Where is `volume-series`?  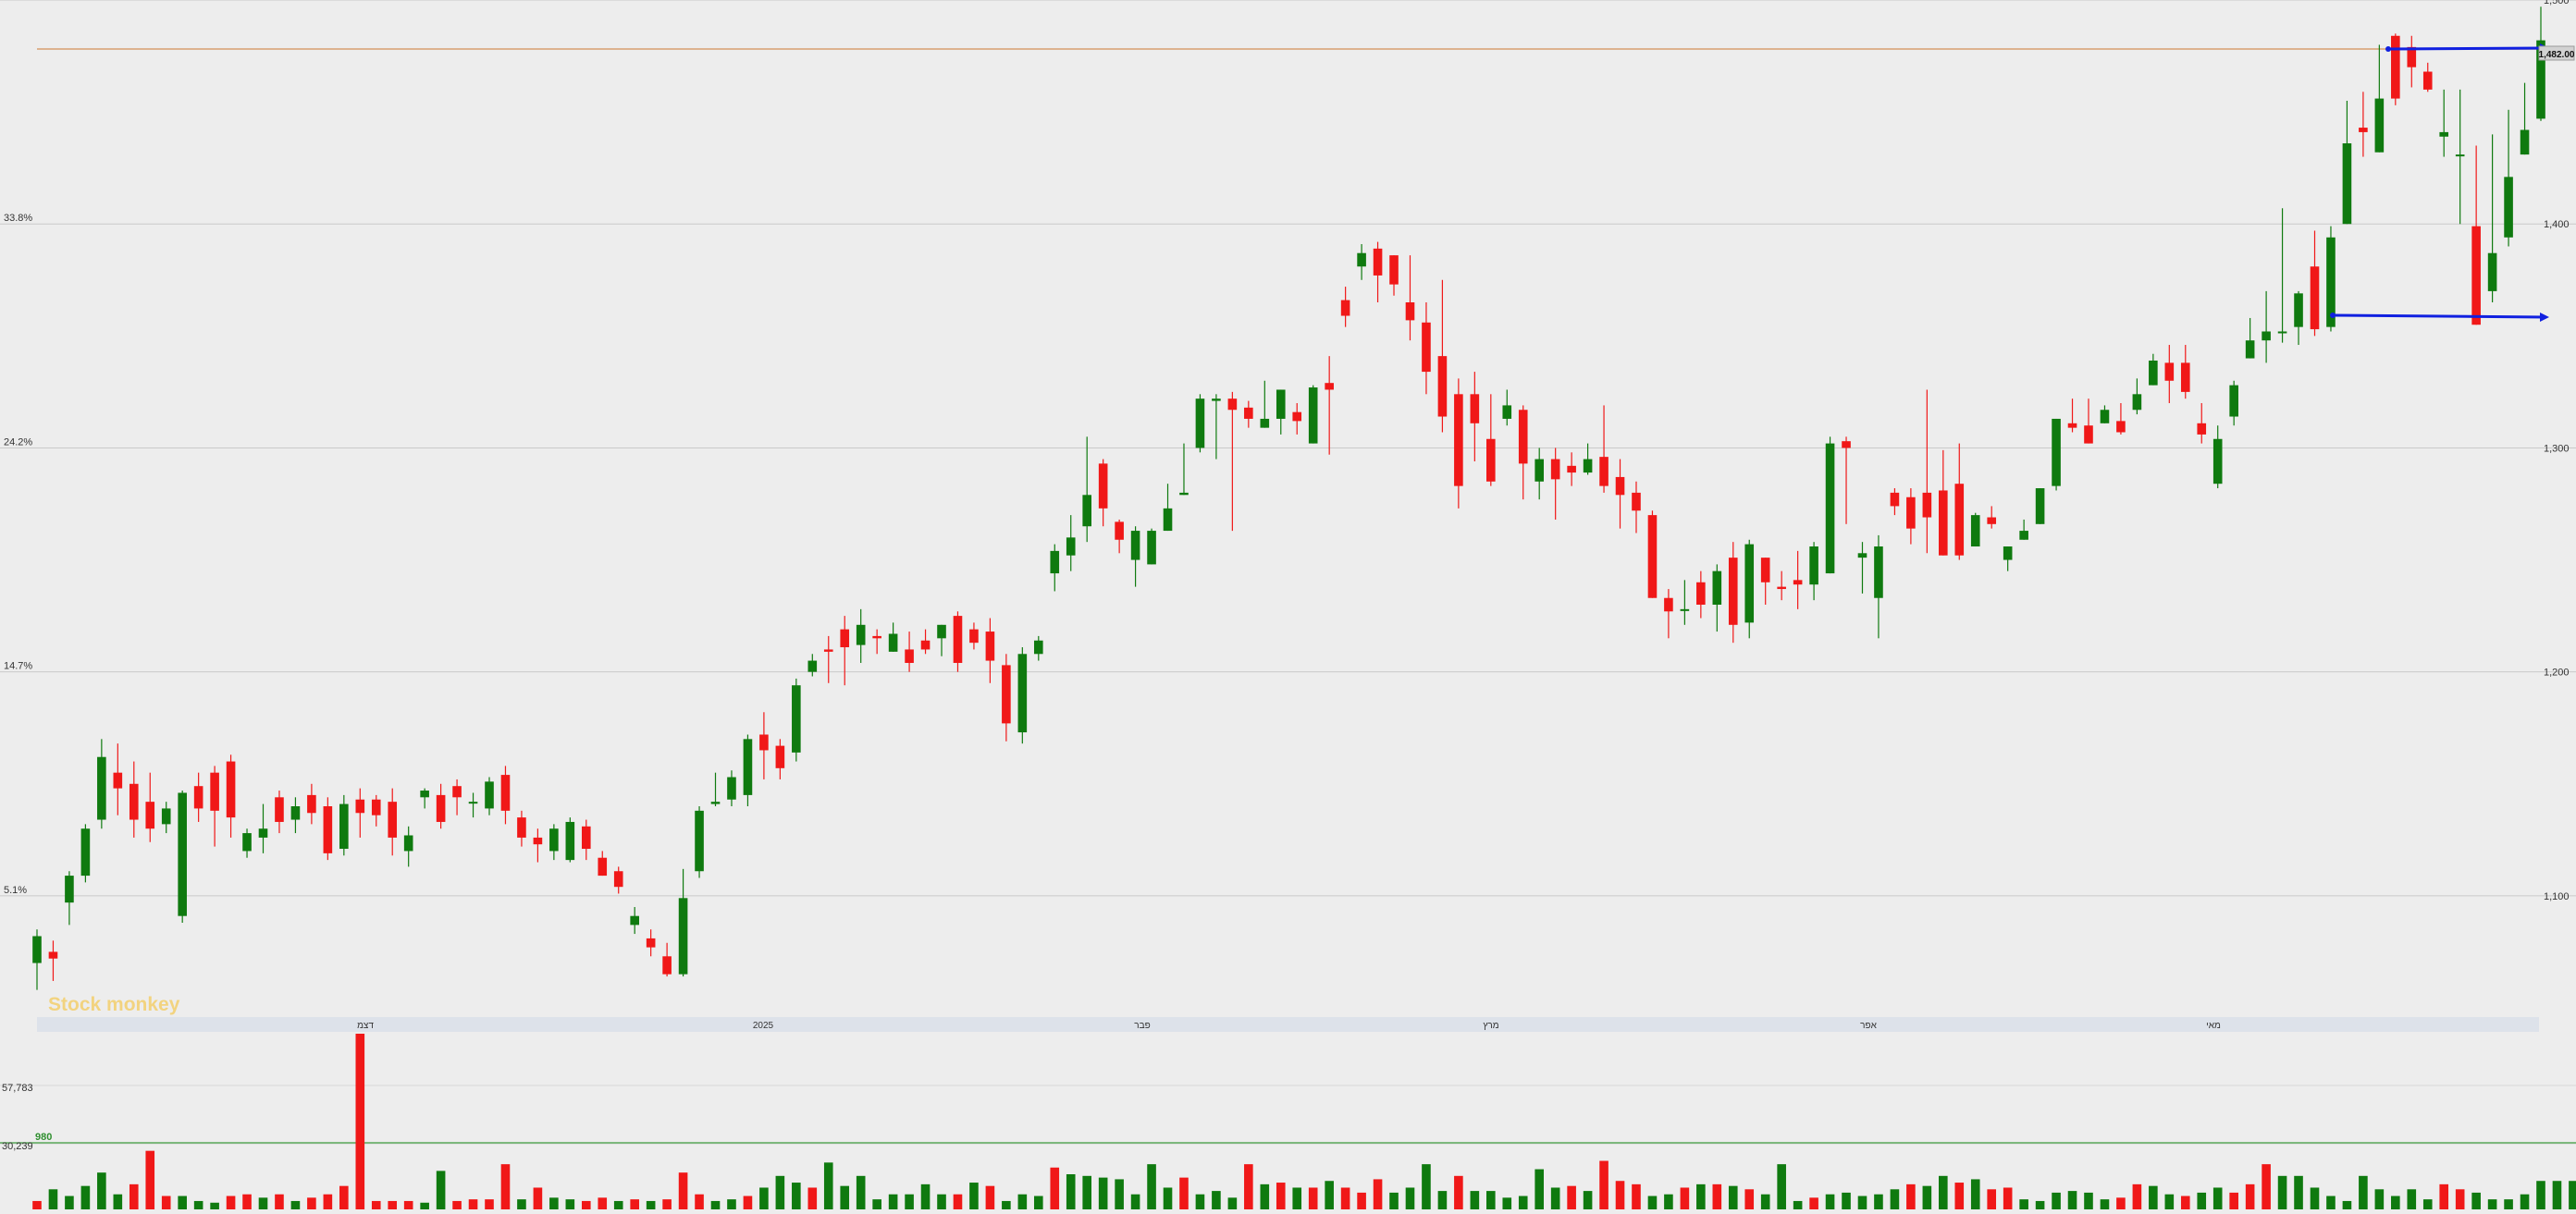 volume-series is located at coordinates (1304, 1121).